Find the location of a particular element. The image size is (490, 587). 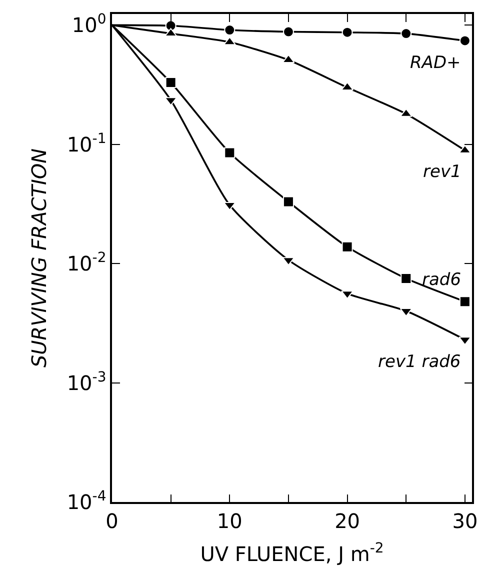

y-tick-label: 10$^{-4}$ is located at coordinates (86, 501).